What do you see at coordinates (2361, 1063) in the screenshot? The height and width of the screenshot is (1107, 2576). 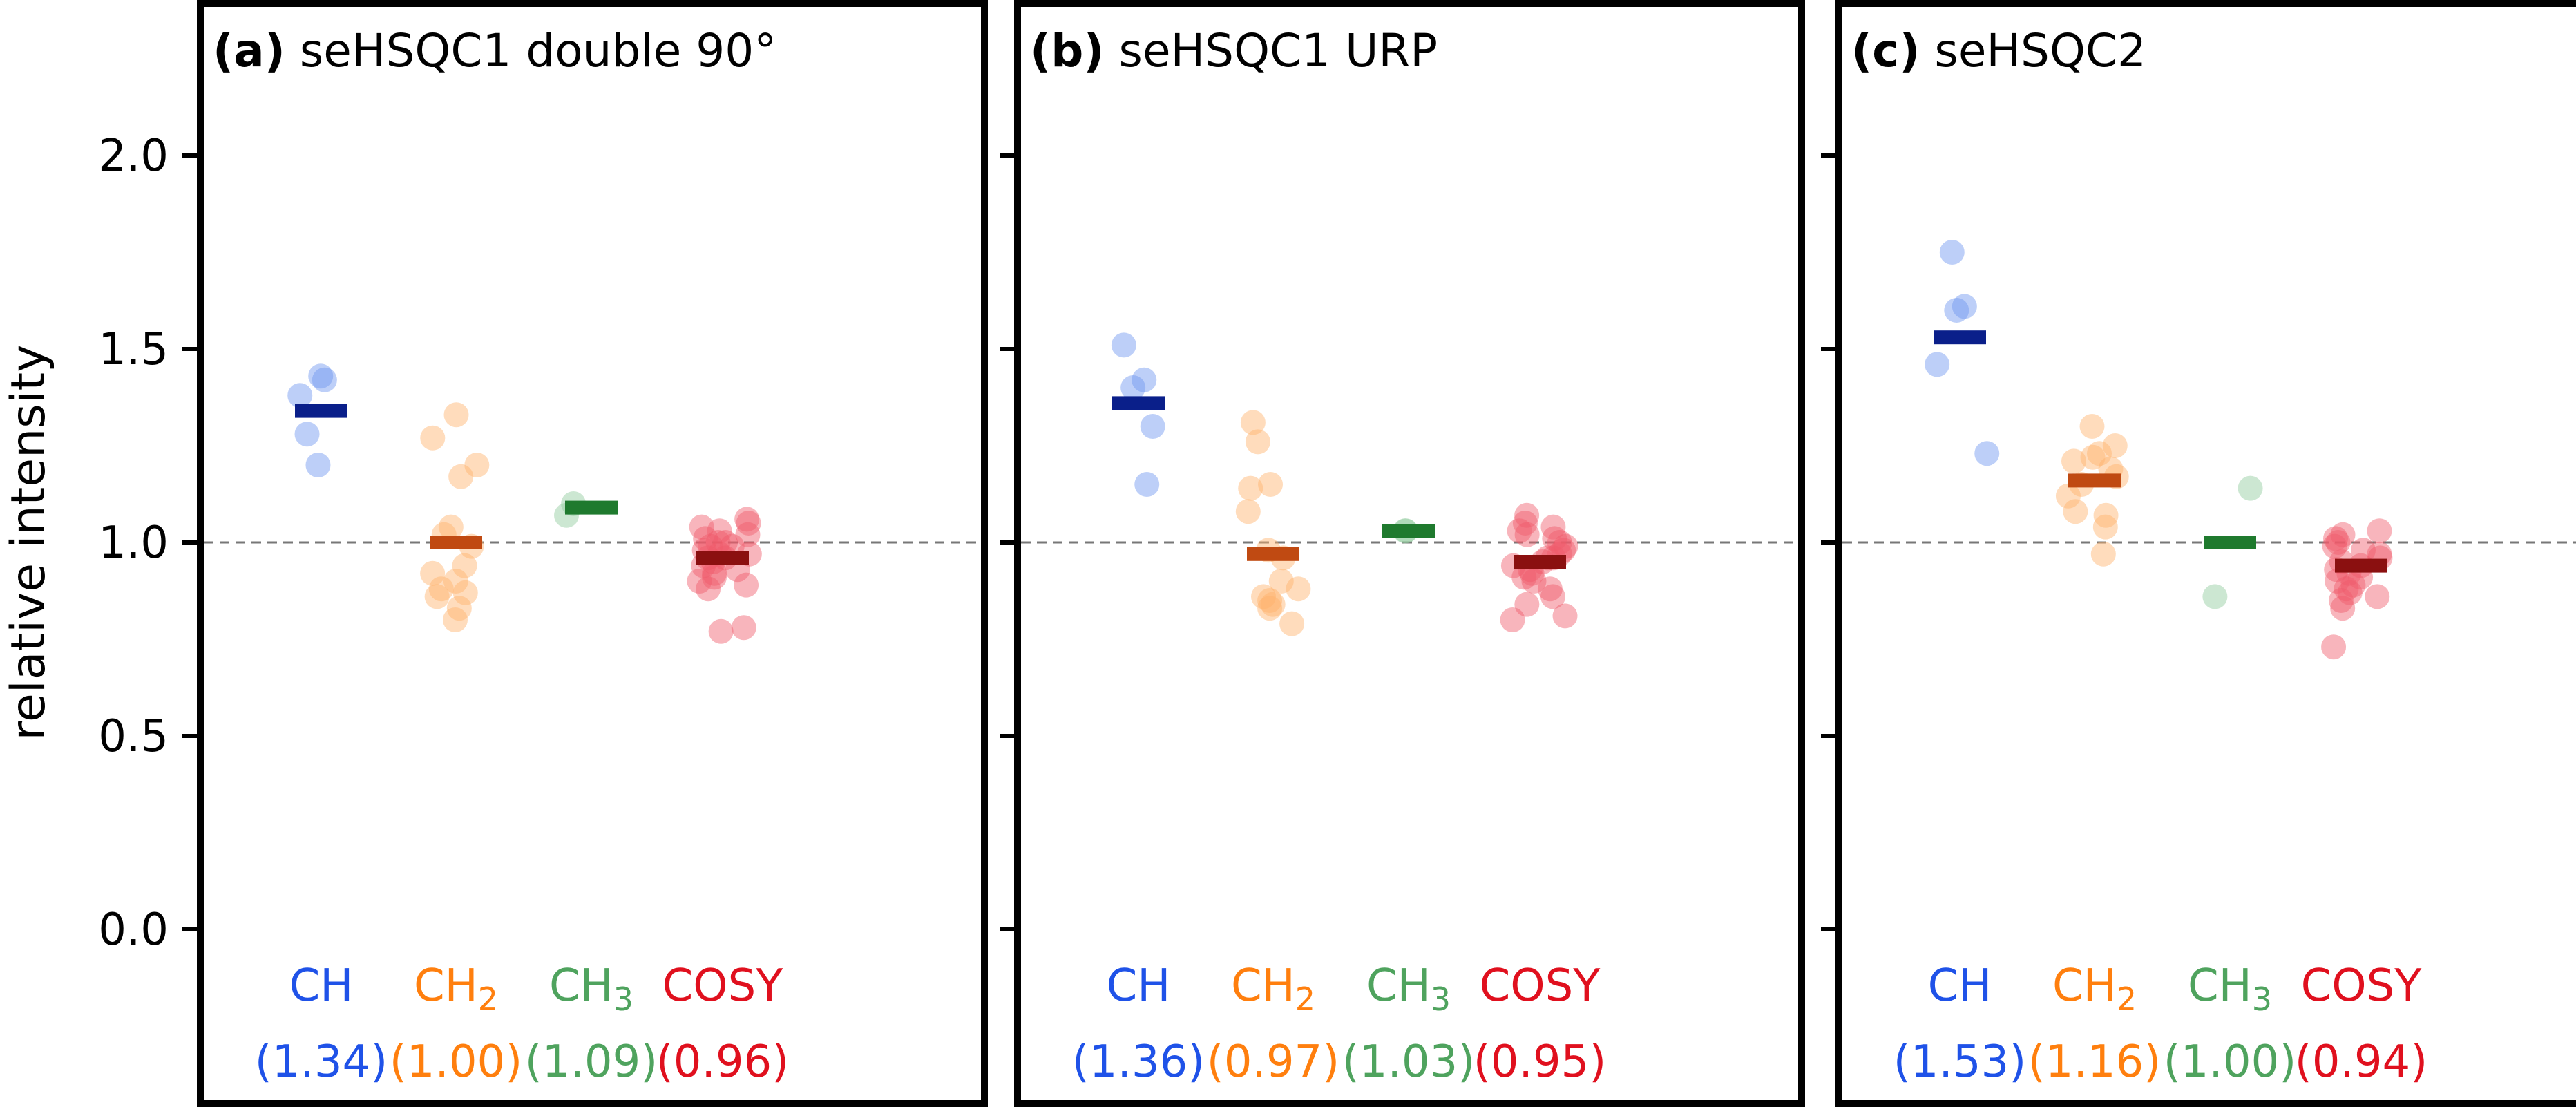 I see `mean-value-label: (0.94)` at bounding box center [2361, 1063].